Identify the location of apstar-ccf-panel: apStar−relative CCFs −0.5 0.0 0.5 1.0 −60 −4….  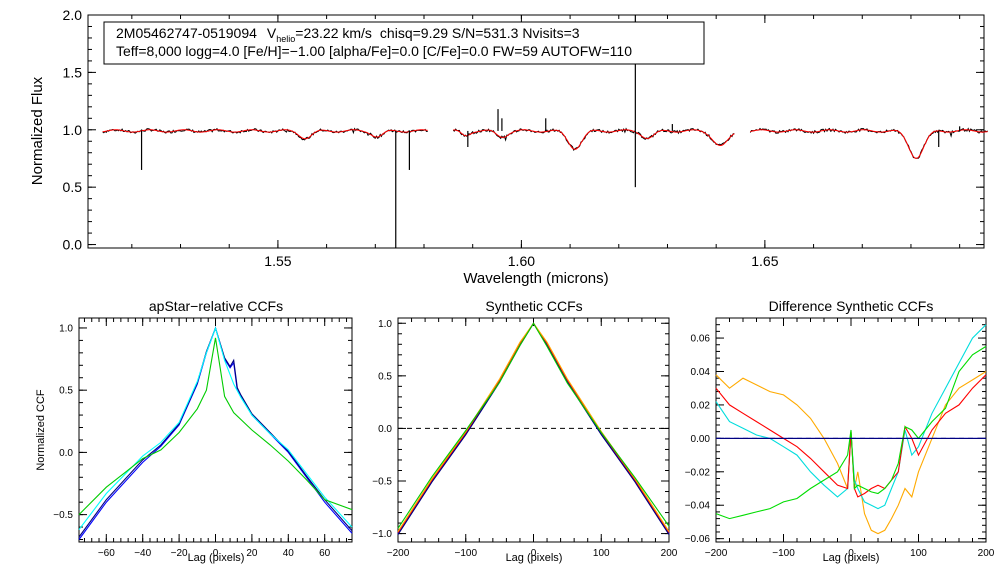
(194, 431).